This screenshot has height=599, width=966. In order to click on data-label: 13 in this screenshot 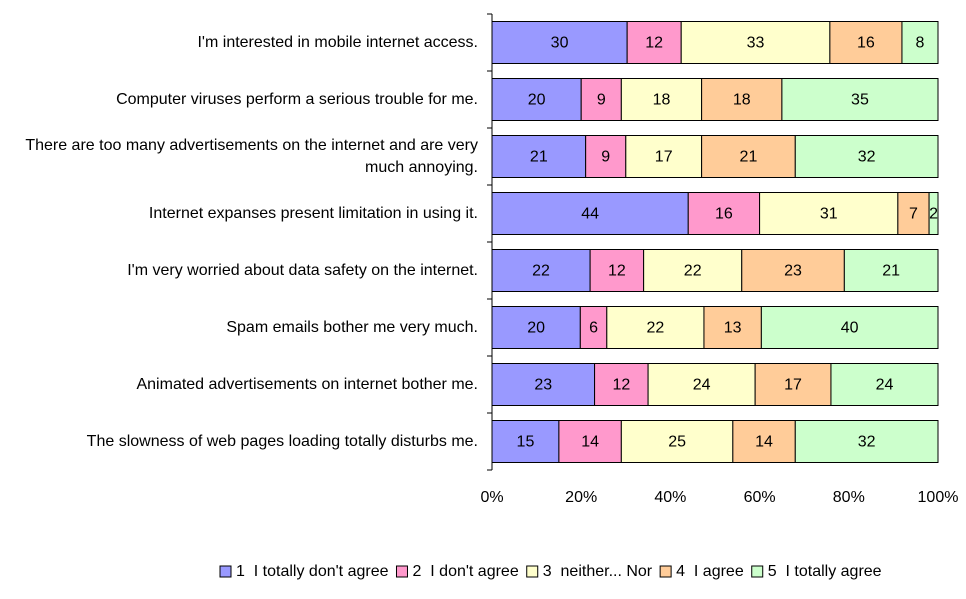, I will do `click(733, 328)`.